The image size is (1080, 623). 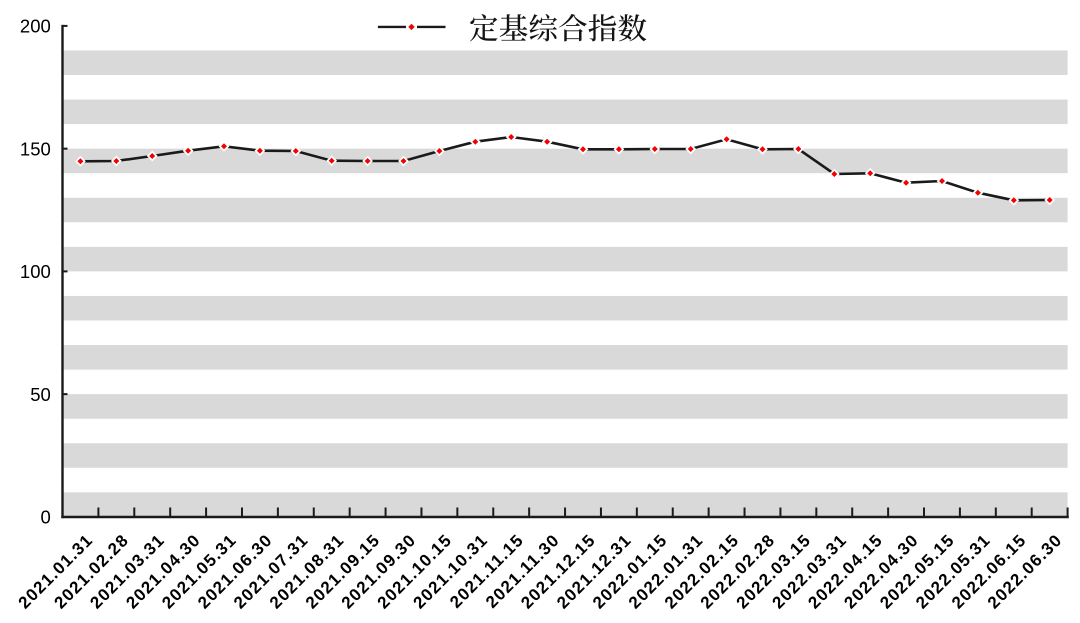 I want to click on svg-text: 50, so click(x=40, y=394).